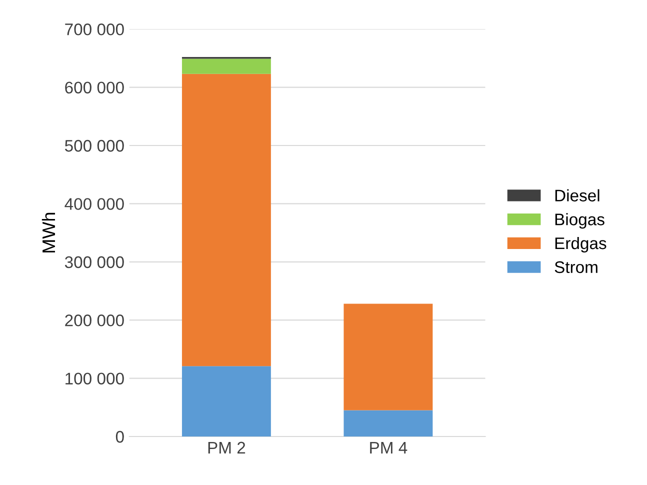  I want to click on y-tick-label: 700 000, so click(94, 30).